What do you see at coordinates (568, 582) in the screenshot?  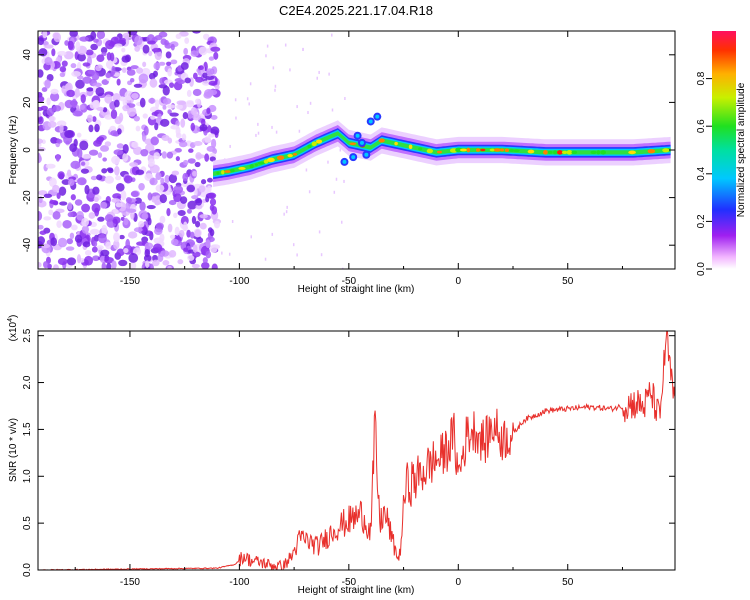 I see `snr-x-tick-label: 50` at bounding box center [568, 582].